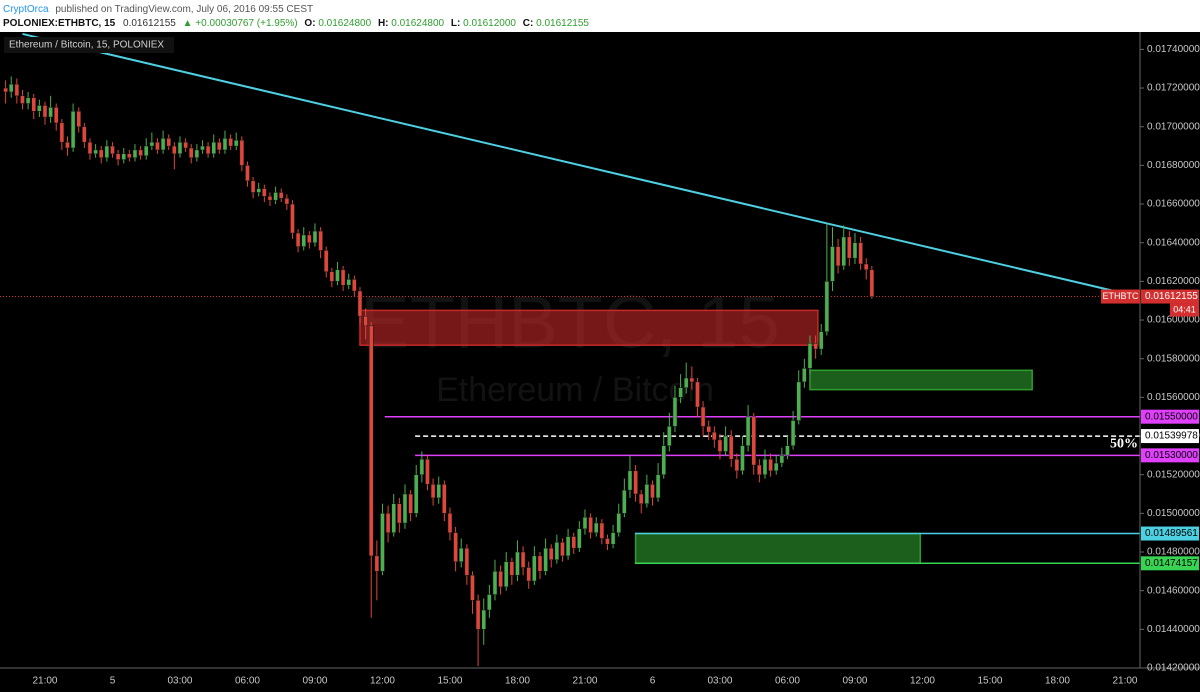  What do you see at coordinates (26, 9) in the screenshot?
I see `author: CryptOrca` at bounding box center [26, 9].